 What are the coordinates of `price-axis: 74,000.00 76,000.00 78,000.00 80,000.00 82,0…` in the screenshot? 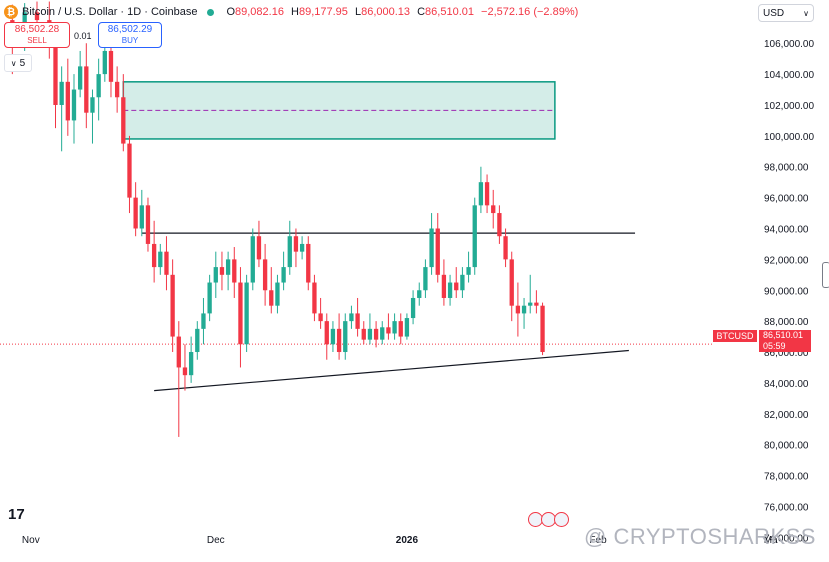 It's located at (789, 291).